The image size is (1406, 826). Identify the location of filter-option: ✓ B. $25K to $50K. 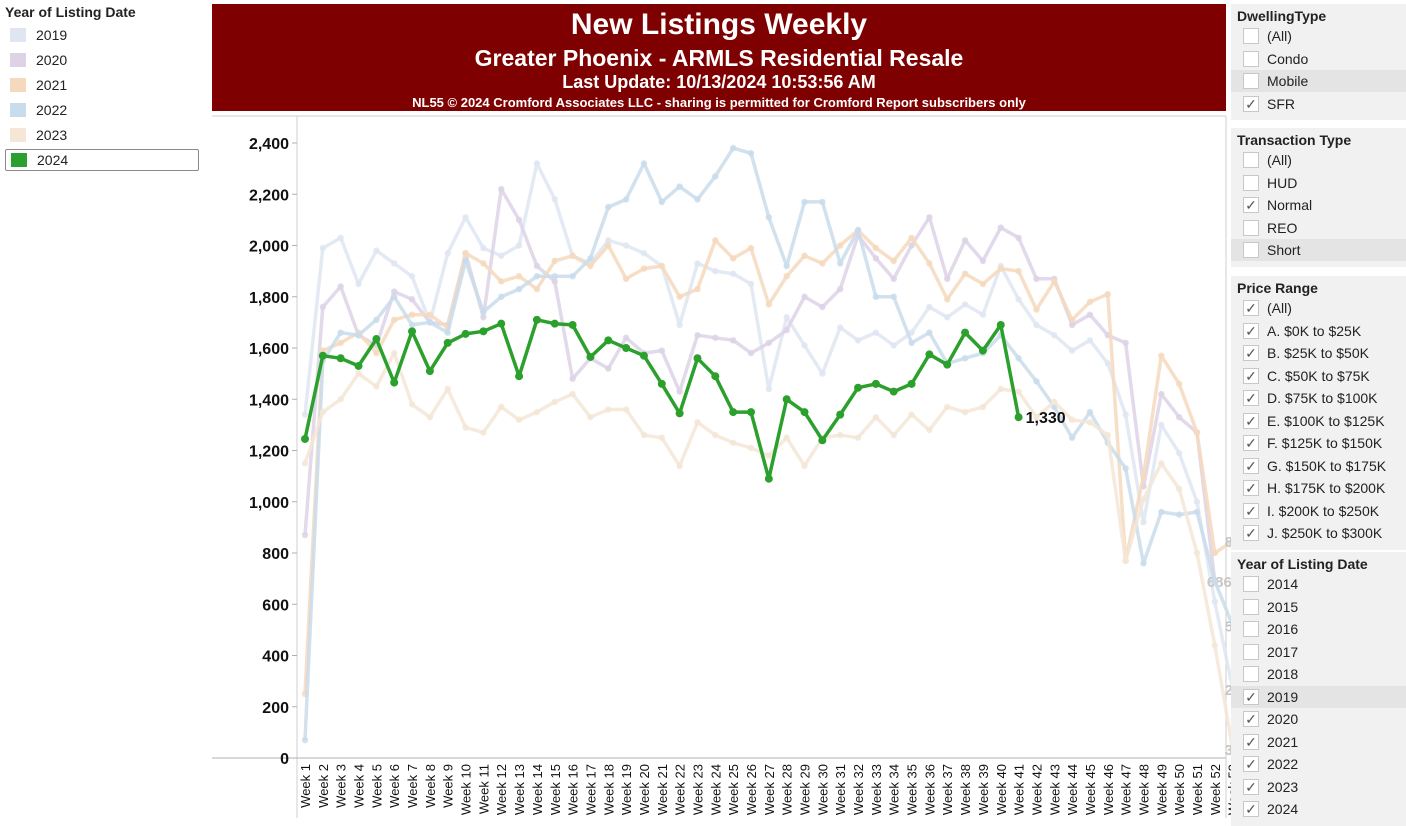
(1318, 353).